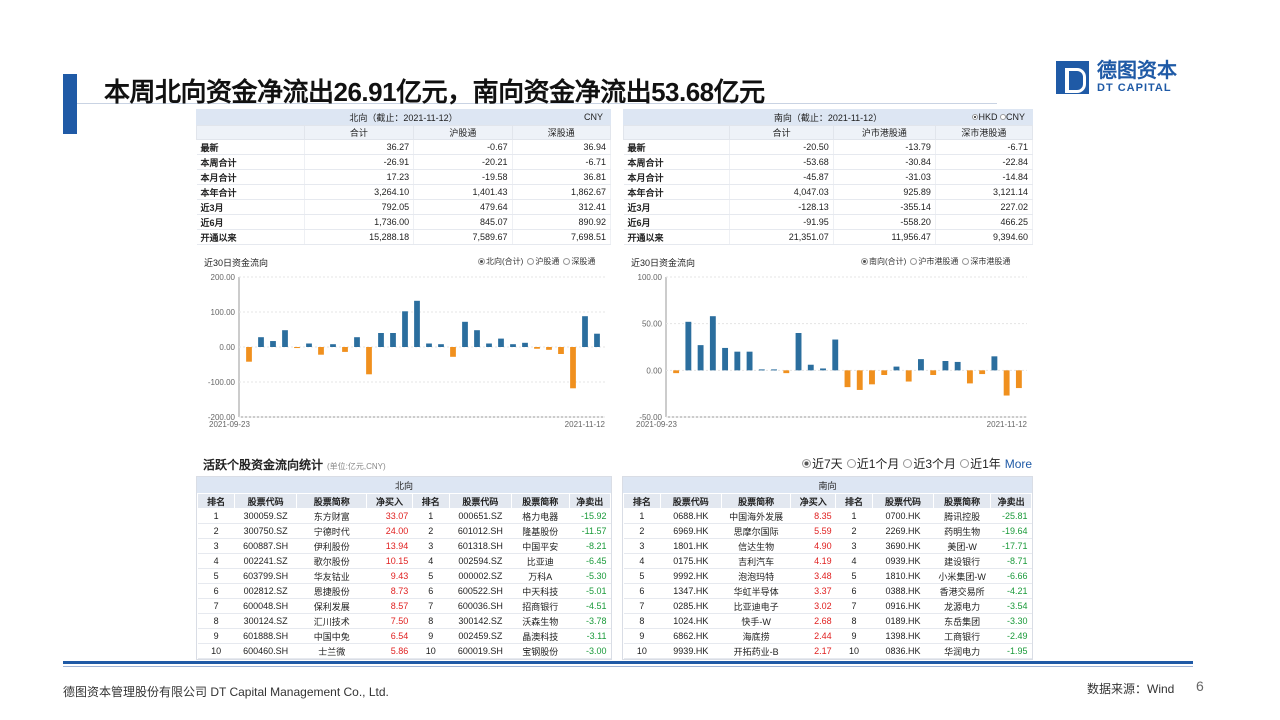 This screenshot has height=720, width=1280. What do you see at coordinates (216, 531) in the screenshot?
I see `table-cell: 2` at bounding box center [216, 531].